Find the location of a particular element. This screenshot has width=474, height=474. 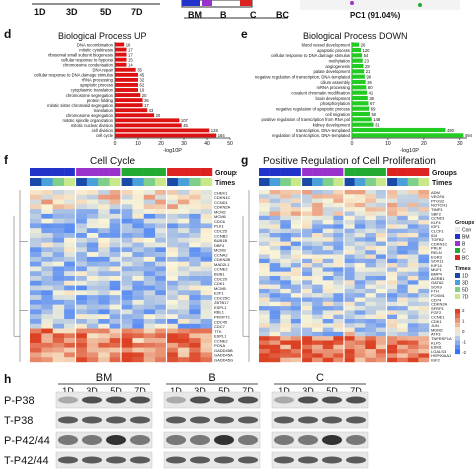

top-strip-graphic is located at coordinates (246, 9).